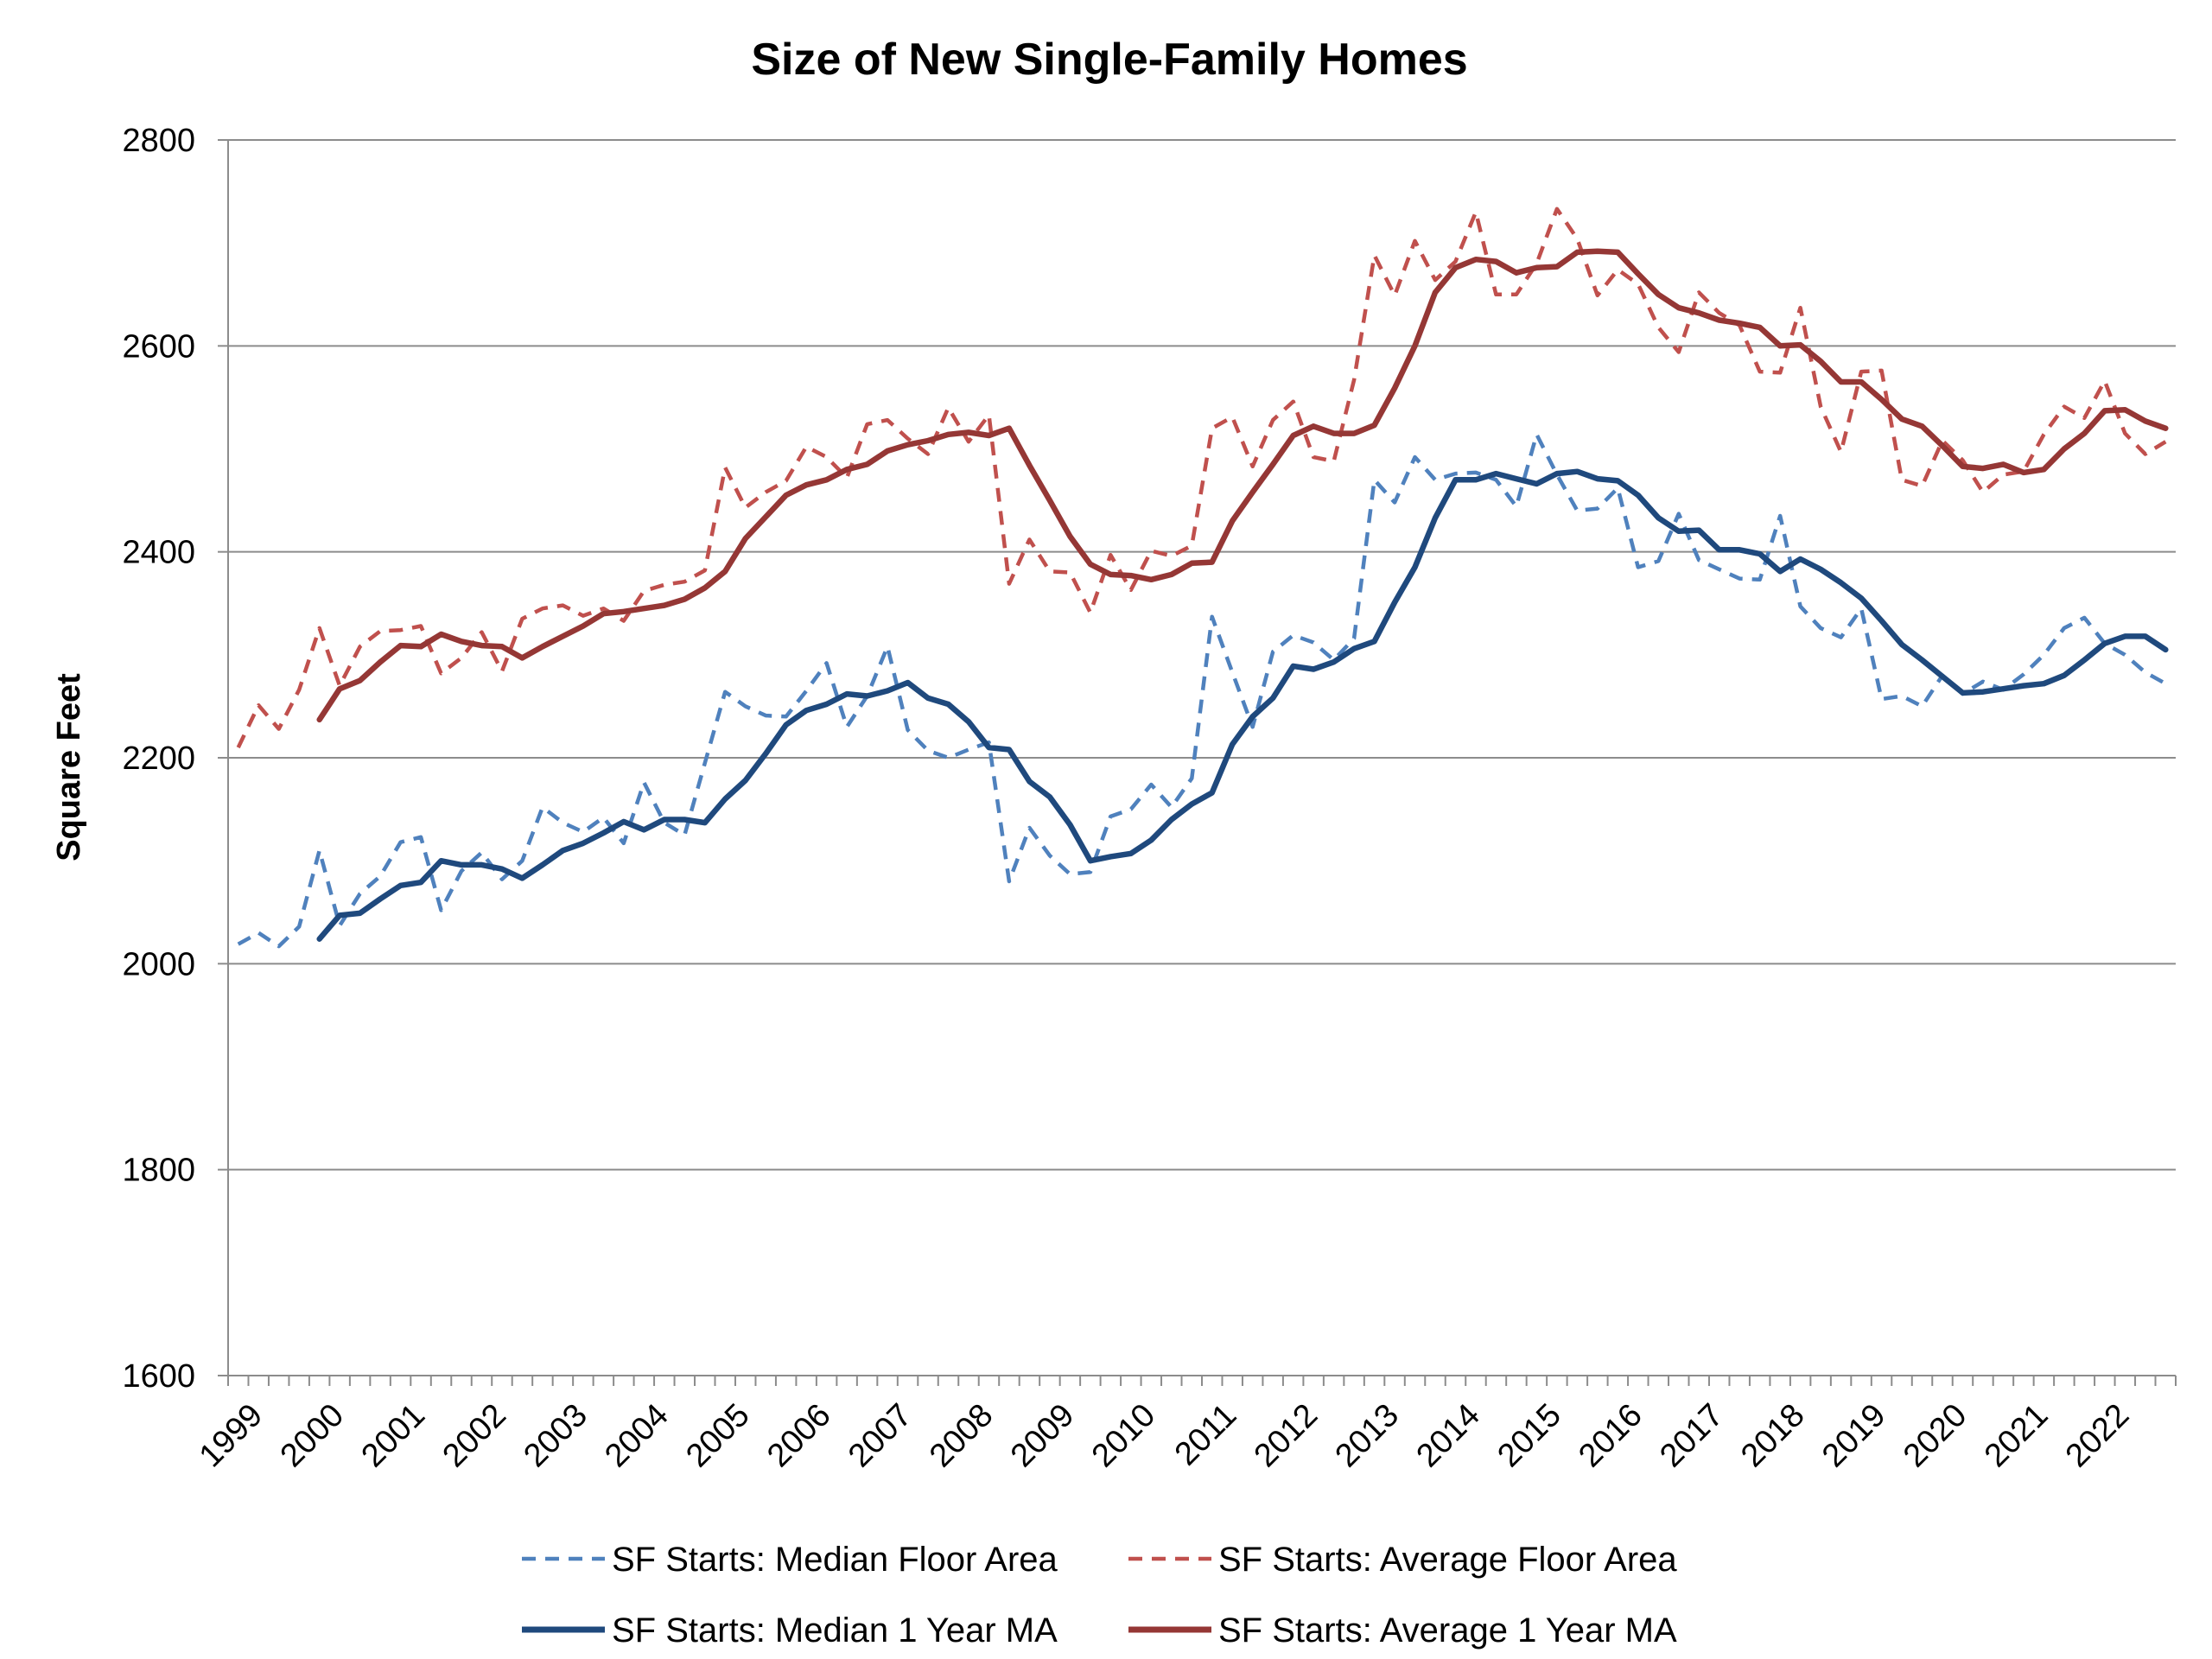 This screenshot has width=2212, height=1659. I want to click on y-tick-label-2400: 2400, so click(158, 553).